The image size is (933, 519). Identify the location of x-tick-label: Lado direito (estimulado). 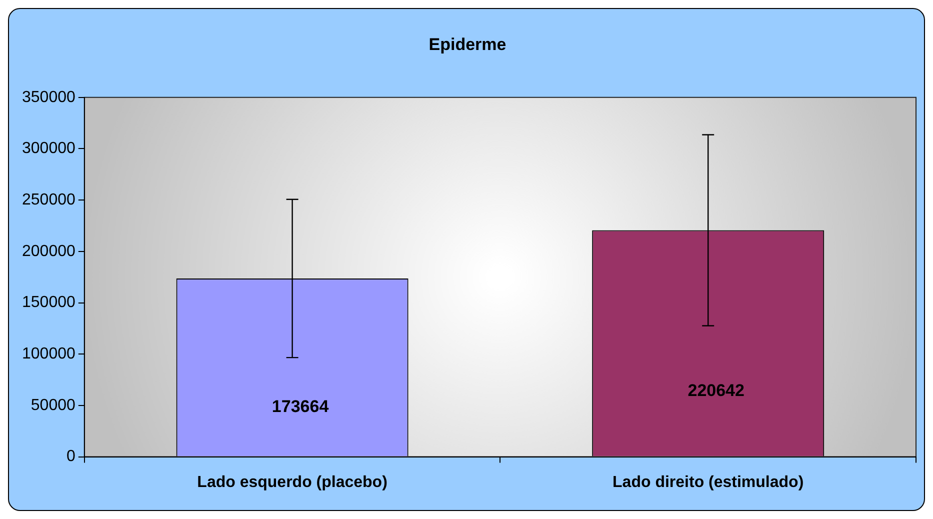
(708, 482).